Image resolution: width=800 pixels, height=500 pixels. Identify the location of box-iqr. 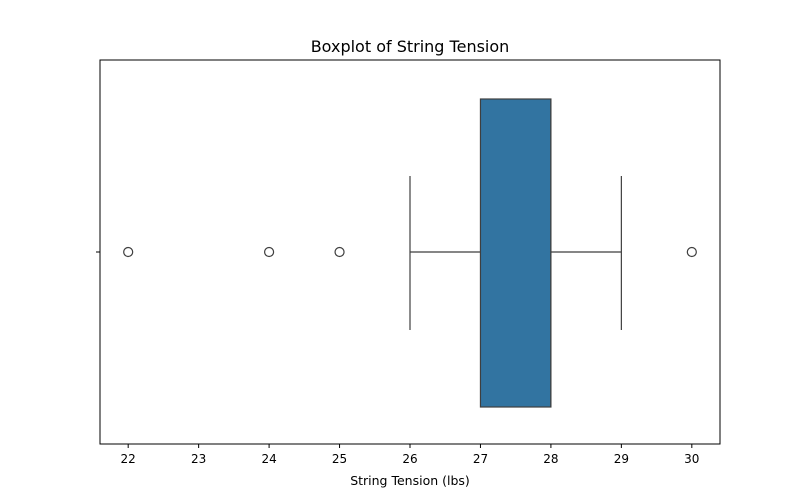
(515, 253).